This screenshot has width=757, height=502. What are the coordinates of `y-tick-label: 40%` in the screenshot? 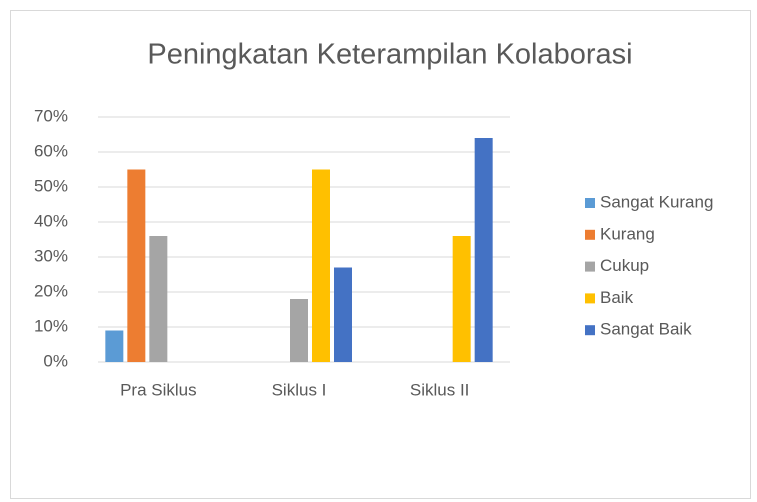 It's located at (51, 220).